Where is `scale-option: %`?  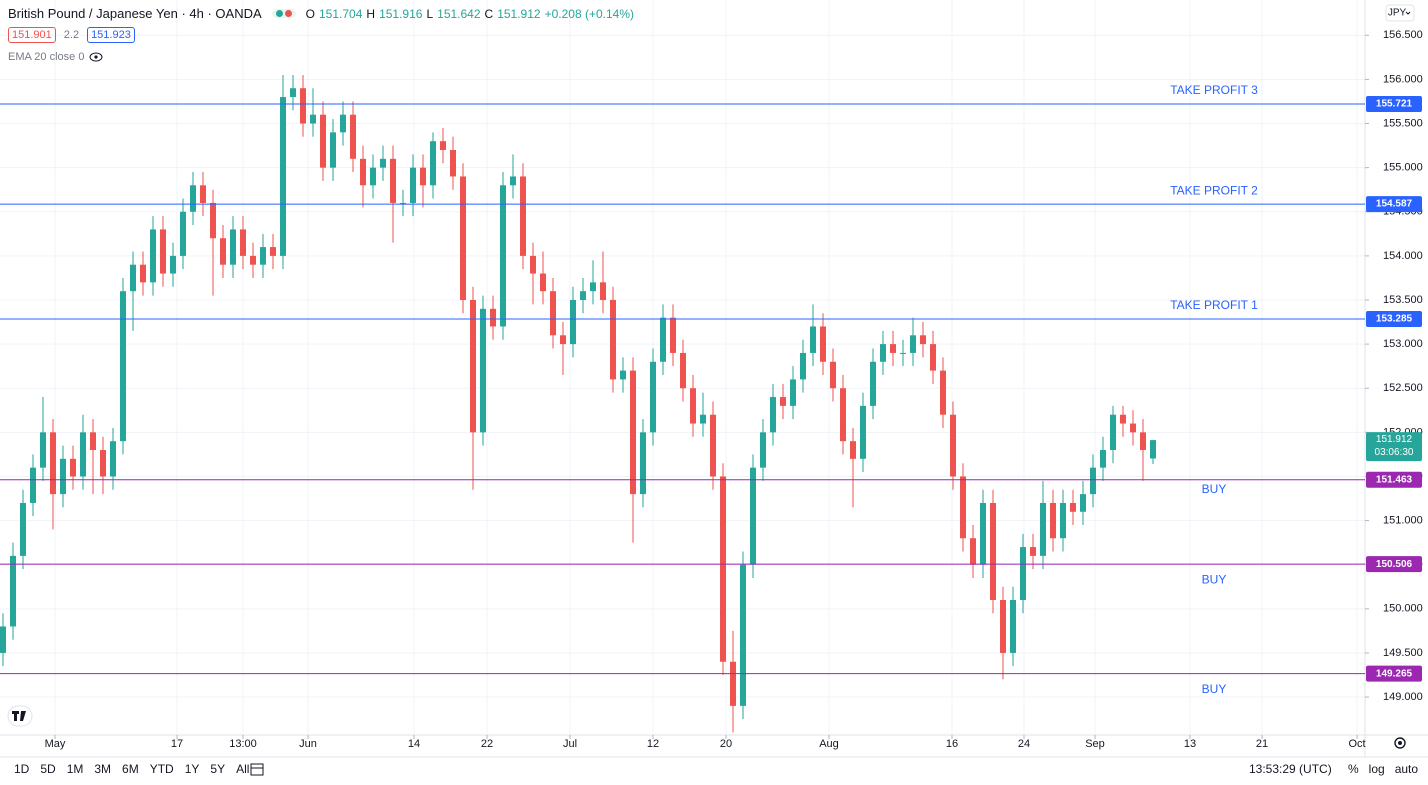 scale-option: % is located at coordinates (1353, 769).